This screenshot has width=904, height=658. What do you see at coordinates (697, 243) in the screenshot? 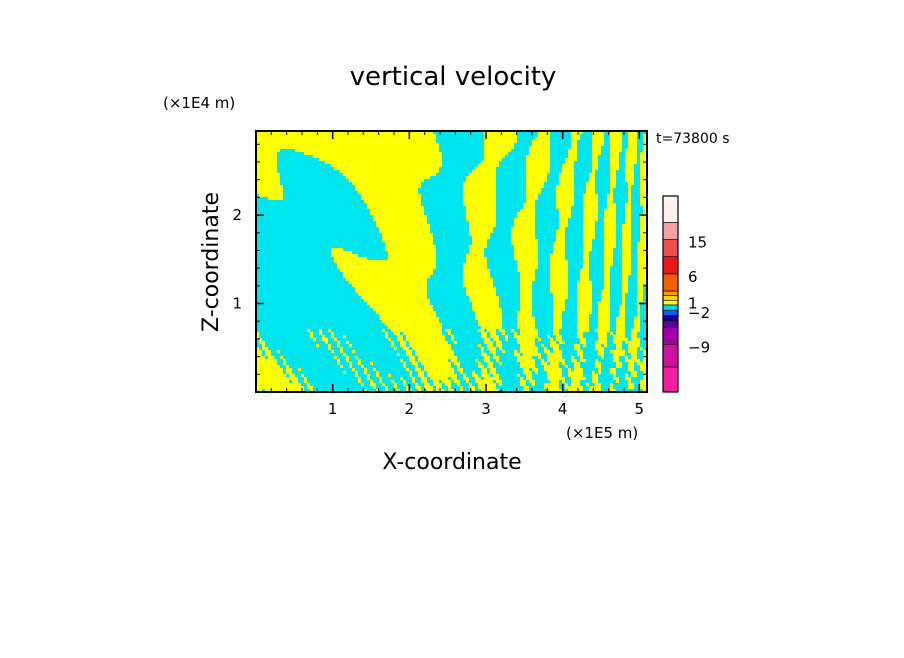
I see `colorbar-tick-label: 15` at bounding box center [697, 243].